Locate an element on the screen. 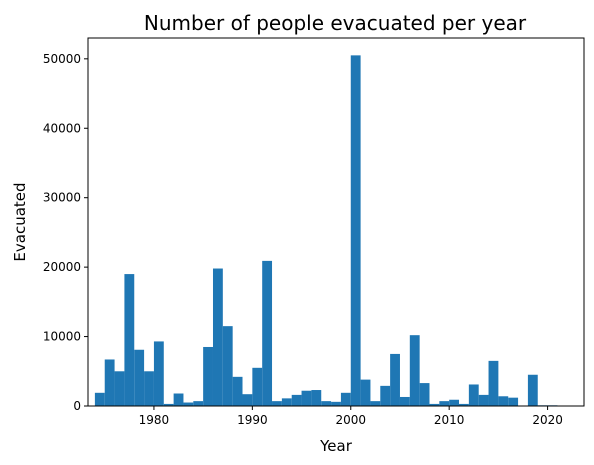 This screenshot has width=594, height=465. bar-1999 is located at coordinates (345, 399).